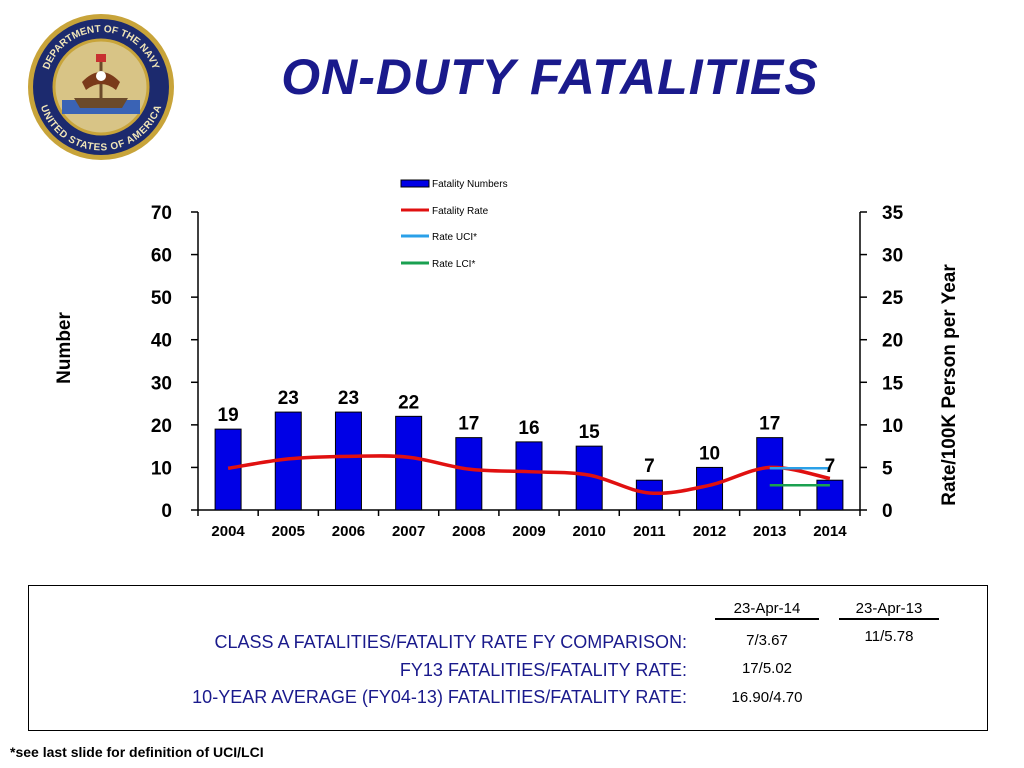 This screenshot has height=768, width=1024. I want to click on y-axis-title-right: Rate/100K Person per Year, so click(949, 385).